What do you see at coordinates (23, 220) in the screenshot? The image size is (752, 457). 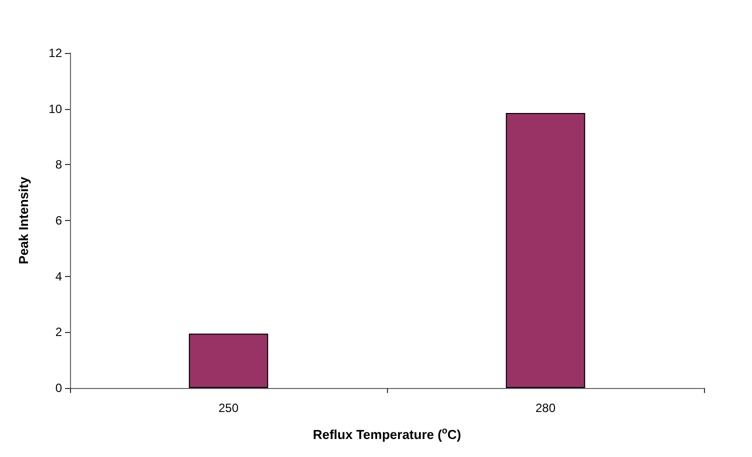 I see `y-axis-title: Peak Intensity` at bounding box center [23, 220].